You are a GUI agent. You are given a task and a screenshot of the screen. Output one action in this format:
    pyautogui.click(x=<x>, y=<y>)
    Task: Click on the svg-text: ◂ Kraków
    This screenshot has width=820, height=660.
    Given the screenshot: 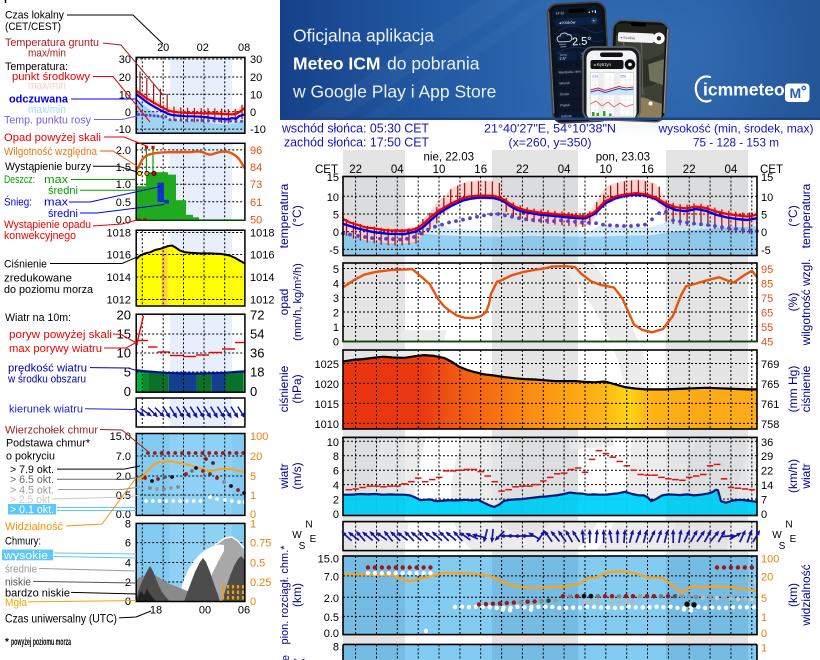 What is the action you would take?
    pyautogui.click(x=567, y=22)
    